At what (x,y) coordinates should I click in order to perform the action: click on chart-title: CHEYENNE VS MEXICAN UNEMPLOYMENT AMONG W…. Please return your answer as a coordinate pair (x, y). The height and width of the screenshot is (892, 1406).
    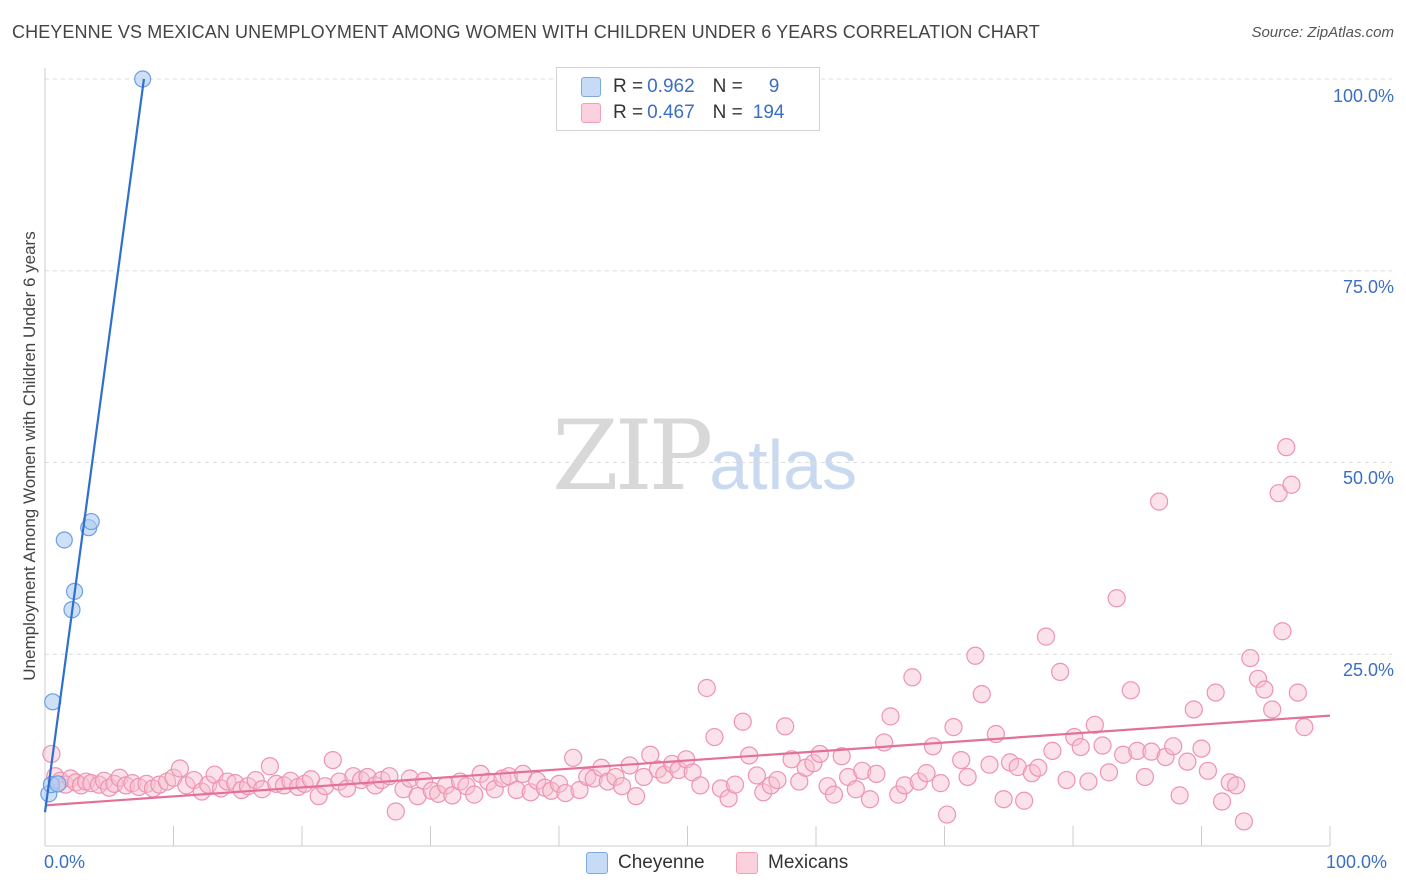
    Looking at the image, I should click on (526, 32).